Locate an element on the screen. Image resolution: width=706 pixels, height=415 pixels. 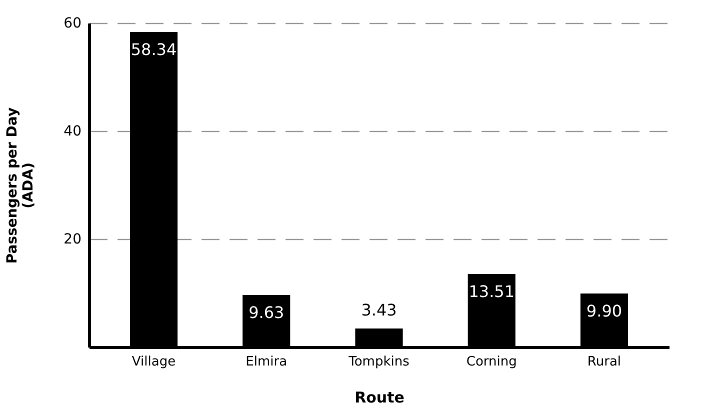
y-tick-label: 60 is located at coordinates (73, 24).